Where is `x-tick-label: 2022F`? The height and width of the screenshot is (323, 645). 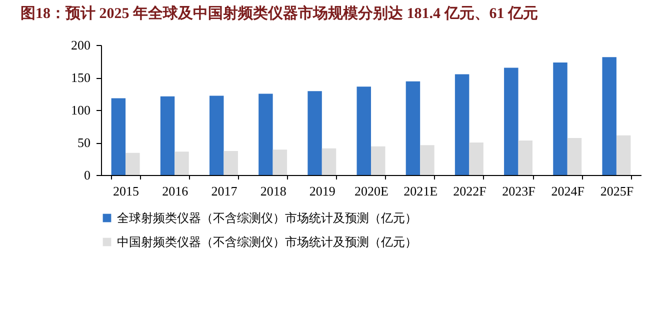 x-tick-label: 2022F is located at coordinates (469, 191).